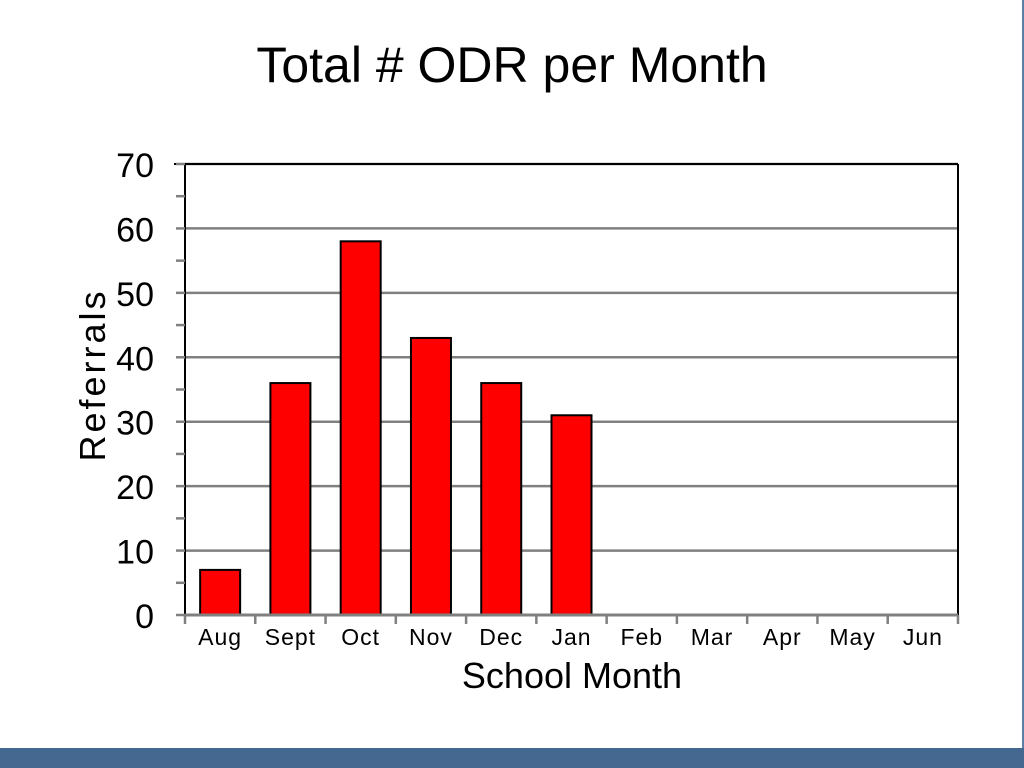 The width and height of the screenshot is (1024, 768). I want to click on x-tick-label: Dec, so click(501, 637).